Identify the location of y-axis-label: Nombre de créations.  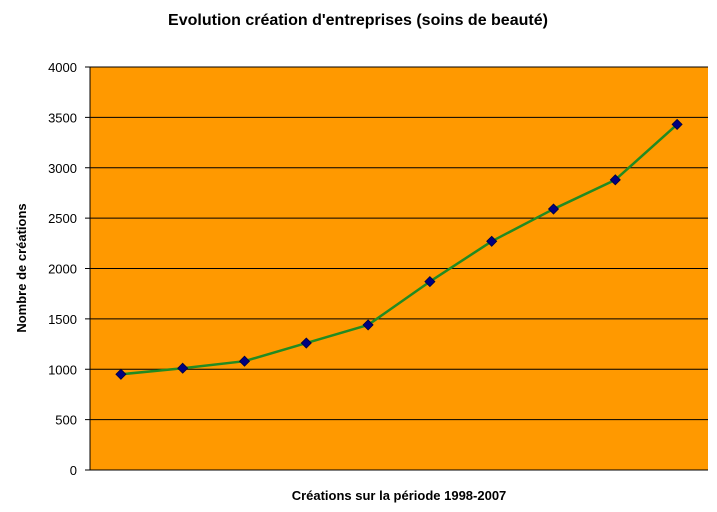
(21, 267).